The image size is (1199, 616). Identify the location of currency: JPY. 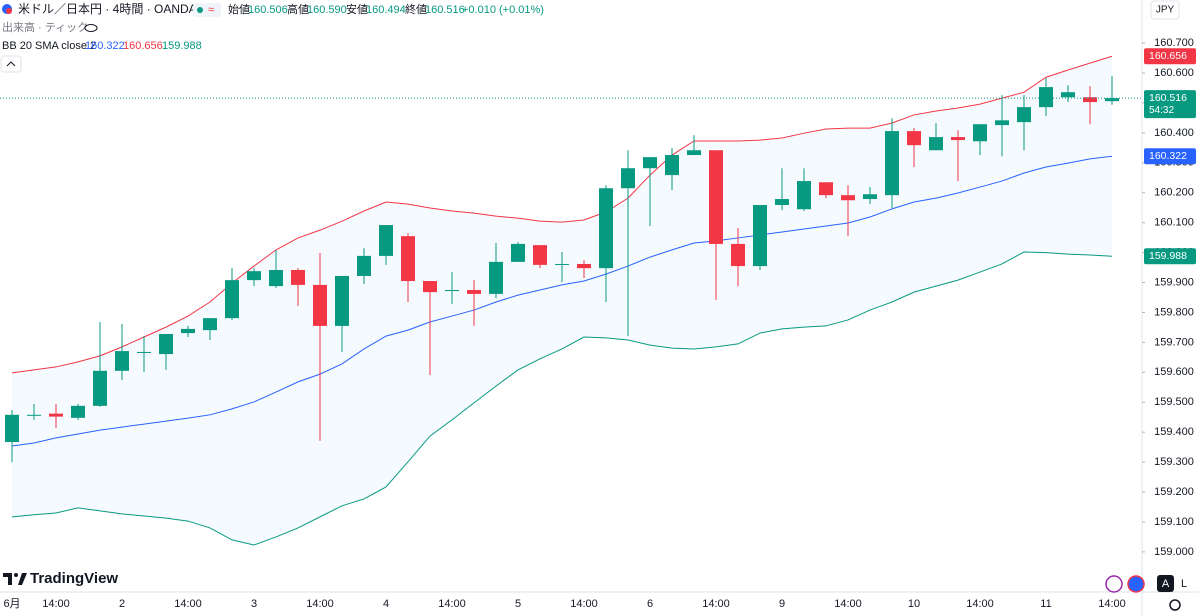
(1165, 10).